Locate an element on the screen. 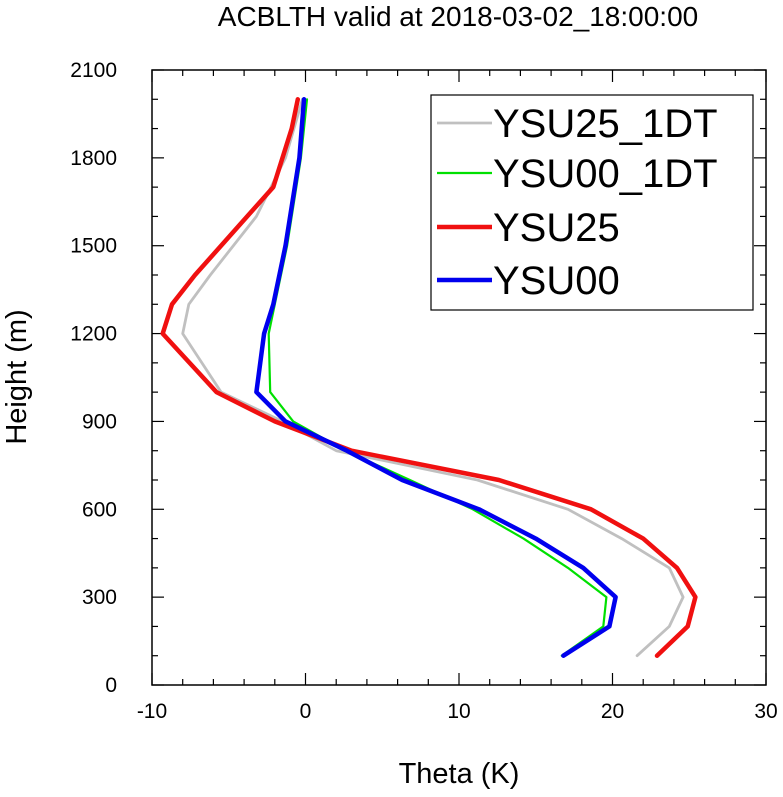  legend-label: YSU00_1DT is located at coordinates (605, 174).